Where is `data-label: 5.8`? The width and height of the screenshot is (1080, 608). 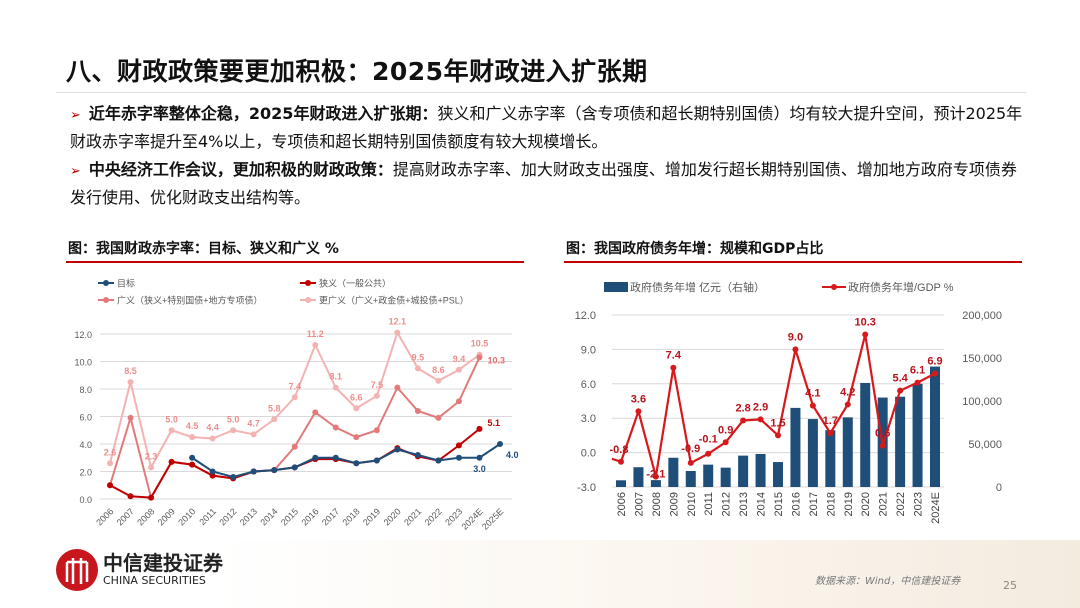 data-label: 5.8 is located at coordinates (274, 408).